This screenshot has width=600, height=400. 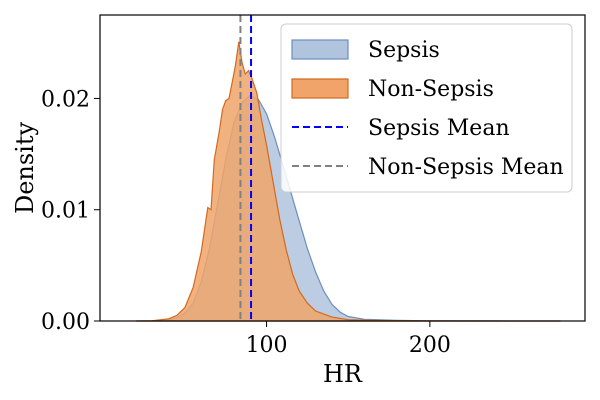 I want to click on legend-label-sepsis: Sepsis, so click(x=404, y=50).